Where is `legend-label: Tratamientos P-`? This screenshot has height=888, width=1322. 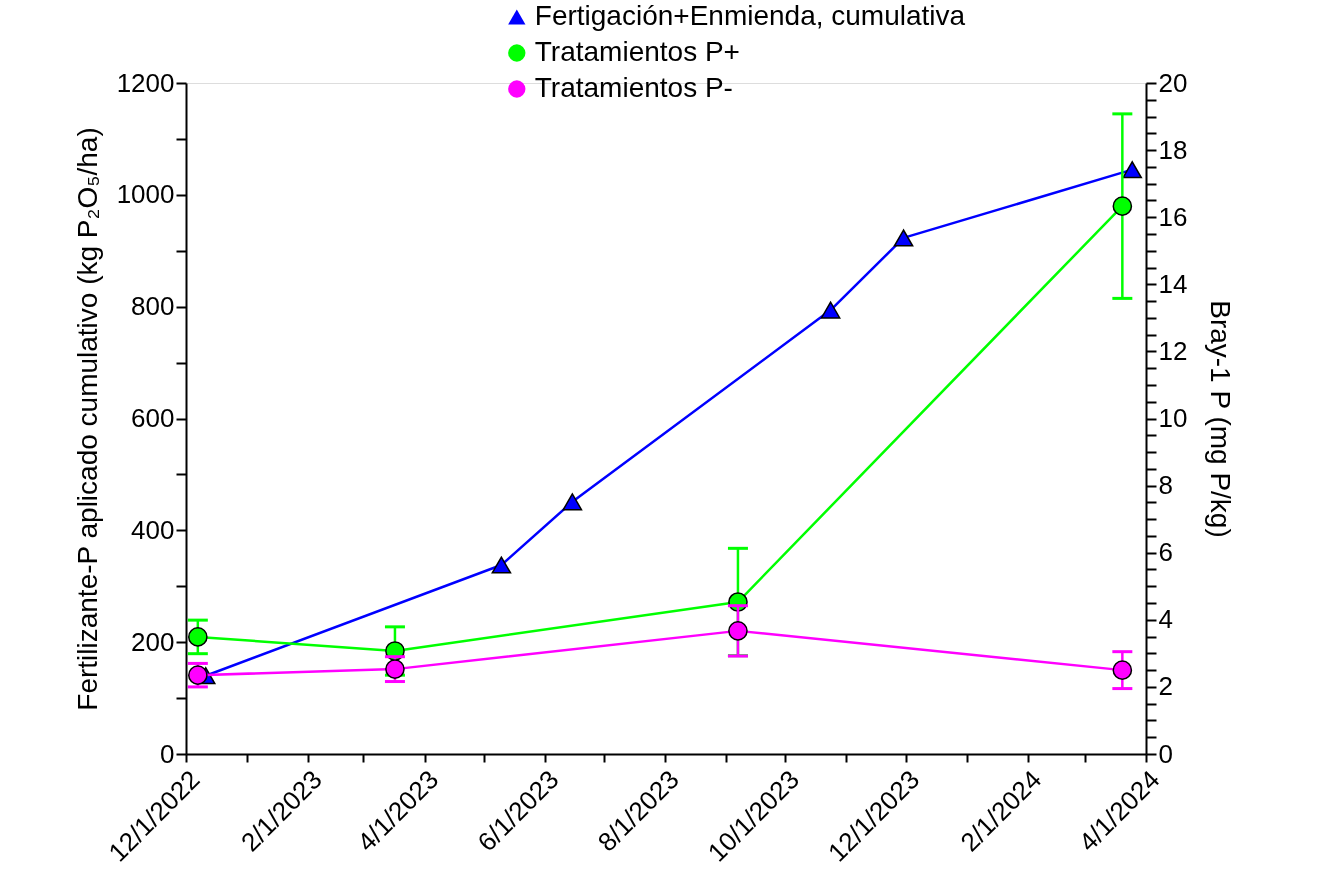 legend-label: Tratamientos P- is located at coordinates (633, 87).